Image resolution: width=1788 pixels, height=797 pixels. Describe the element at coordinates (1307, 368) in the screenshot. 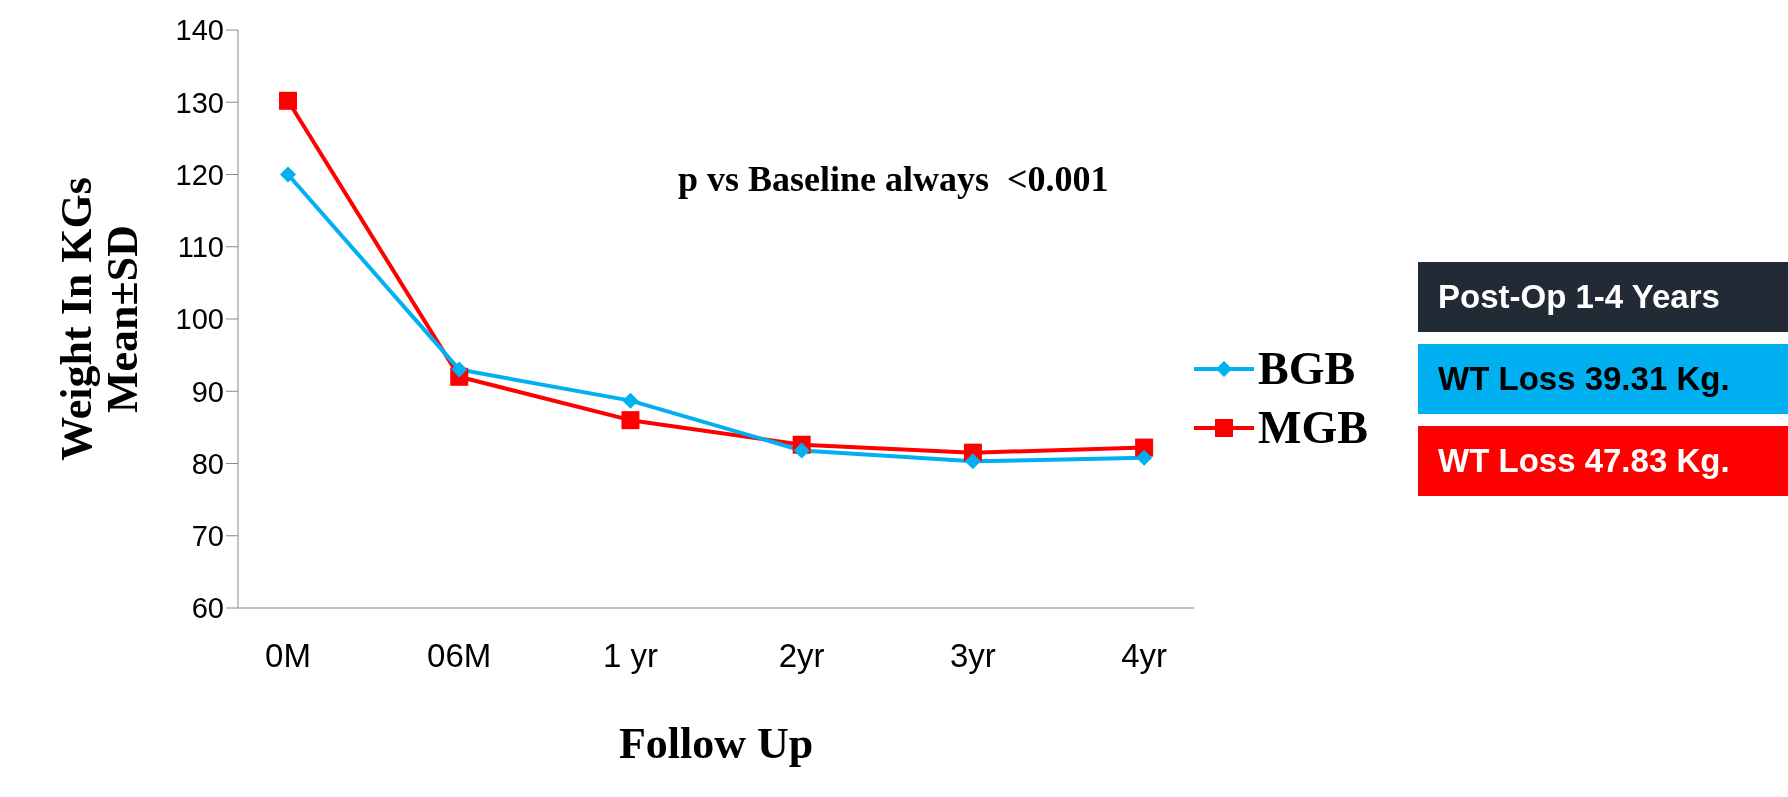

I see `legend-label: BGB` at that location.